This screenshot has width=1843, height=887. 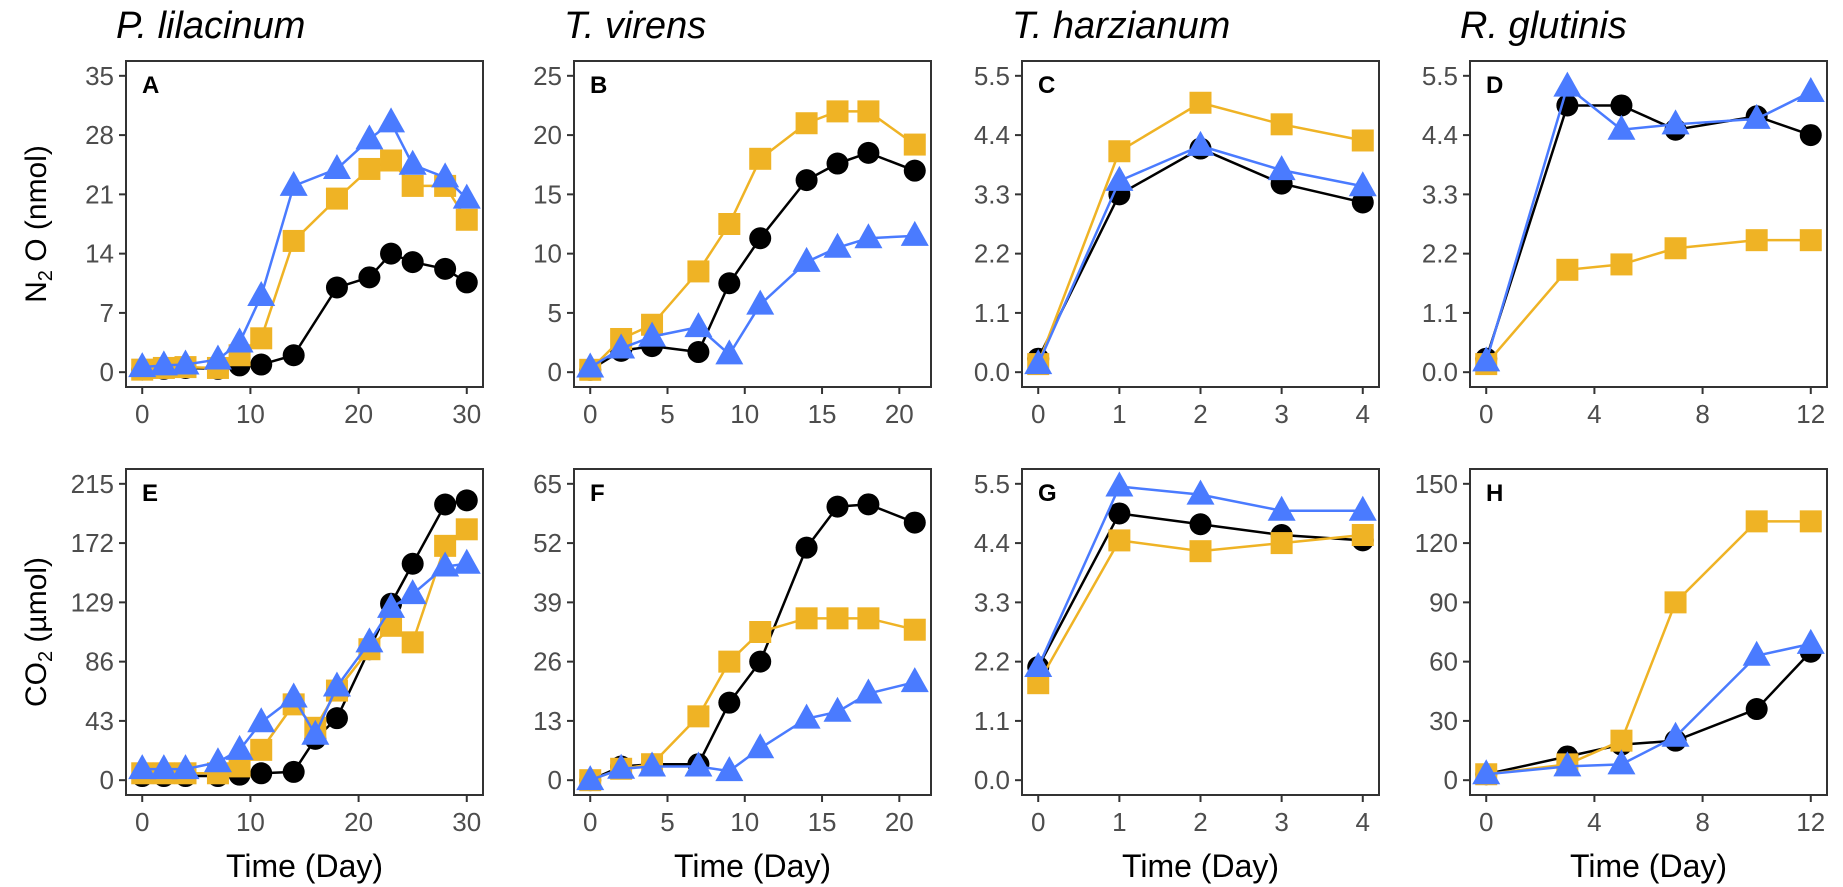 What do you see at coordinates (36, 207) in the screenshot?
I see `y-label-unit: O (nmol)` at bounding box center [36, 207].